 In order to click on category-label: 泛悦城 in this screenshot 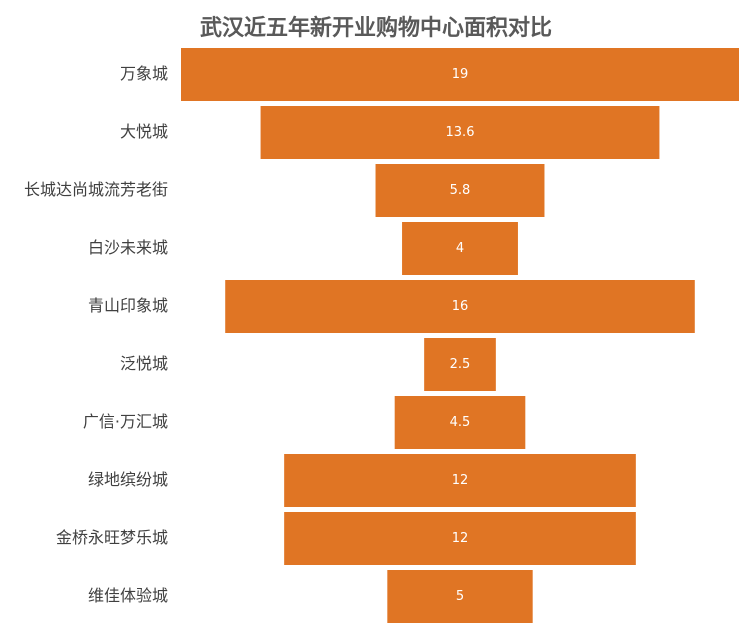, I will do `click(144, 363)`.